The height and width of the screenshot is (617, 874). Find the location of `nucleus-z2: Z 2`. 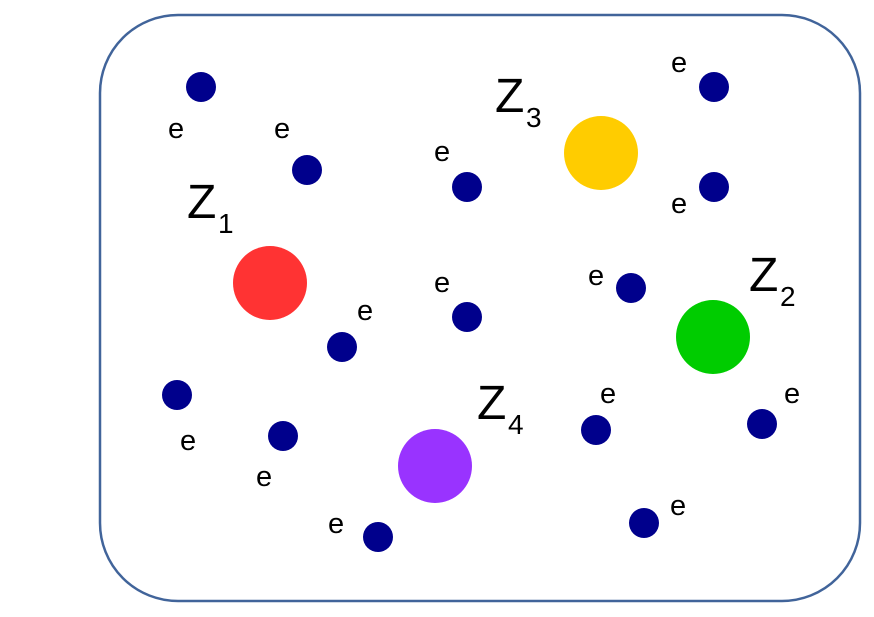

nucleus-z2: Z 2 is located at coordinates (736, 311).